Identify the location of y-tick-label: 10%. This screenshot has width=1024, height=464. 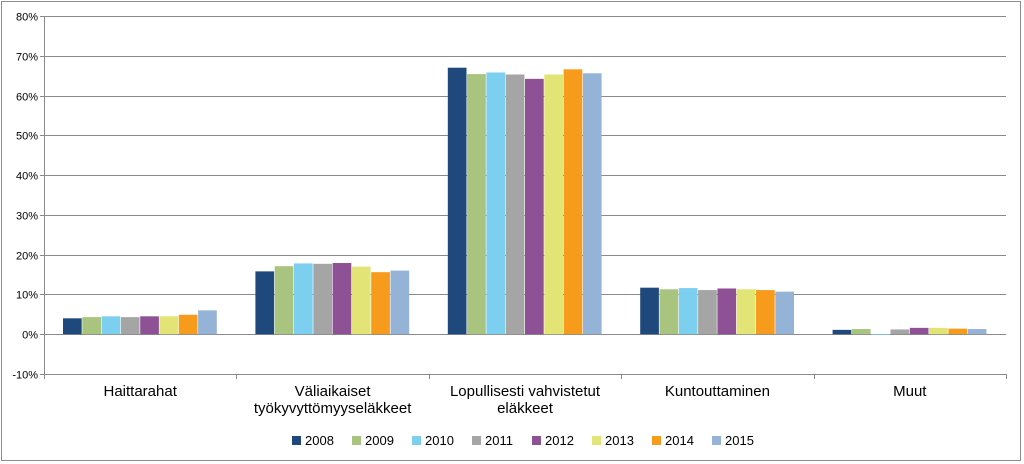
(27, 296).